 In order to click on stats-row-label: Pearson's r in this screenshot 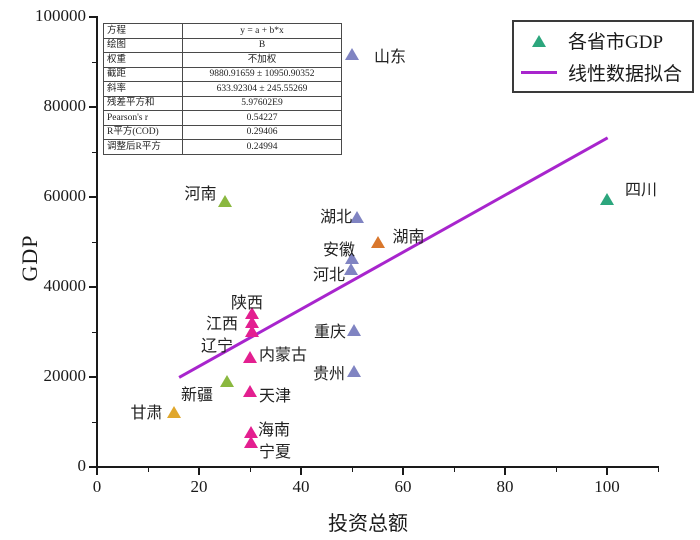, I will do `click(143, 118)`.